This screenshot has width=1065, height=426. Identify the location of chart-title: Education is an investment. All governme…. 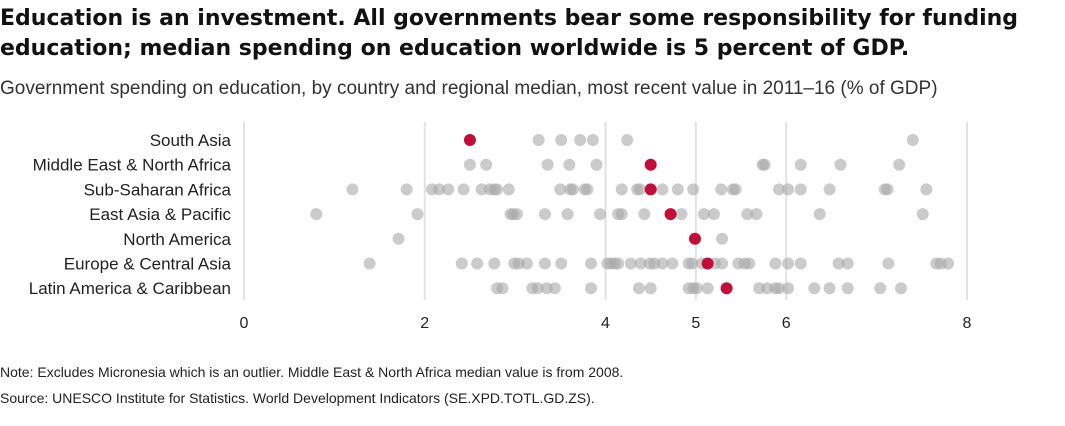
(509, 33).